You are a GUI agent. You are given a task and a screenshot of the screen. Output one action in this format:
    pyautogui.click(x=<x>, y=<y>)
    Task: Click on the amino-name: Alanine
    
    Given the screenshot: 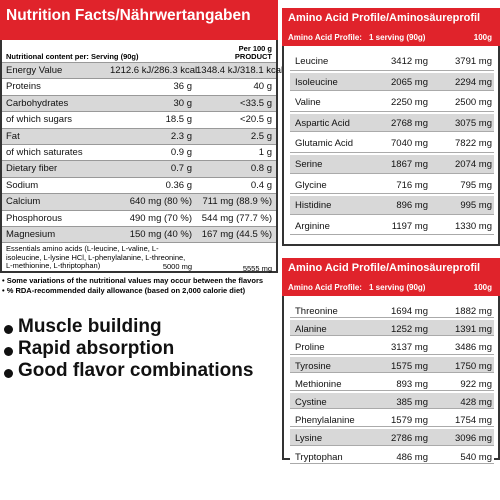 What is the action you would take?
    pyautogui.click(x=311, y=330)
    